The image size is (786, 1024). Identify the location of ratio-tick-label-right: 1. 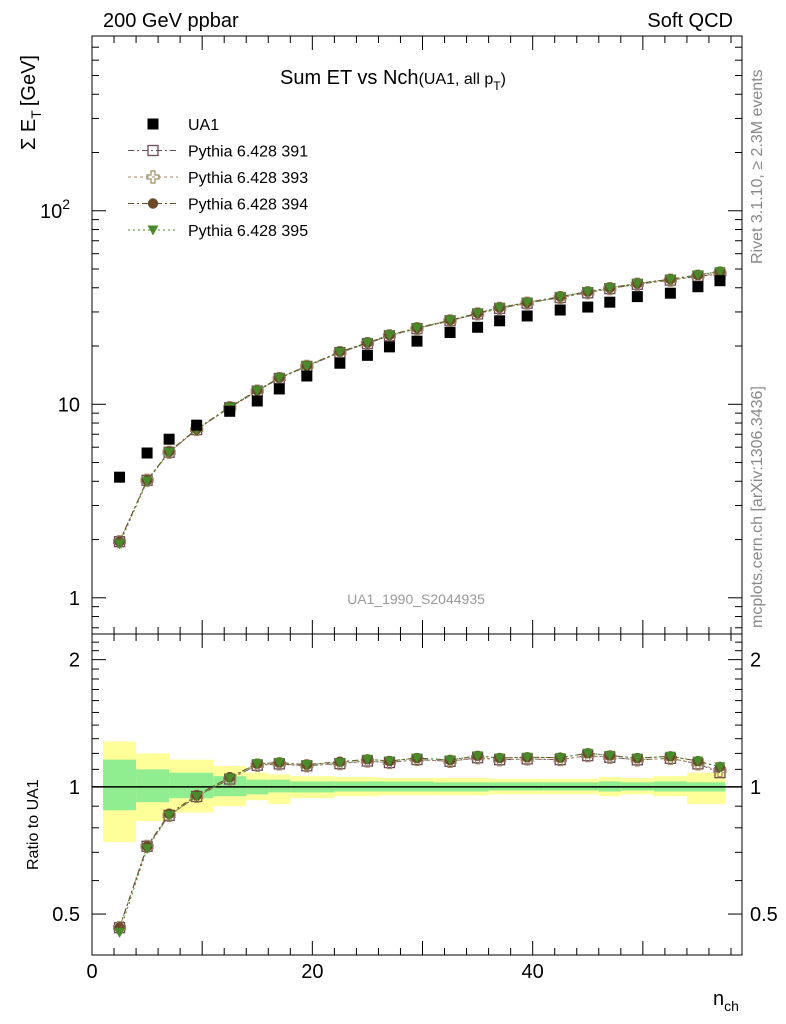
(755, 788).